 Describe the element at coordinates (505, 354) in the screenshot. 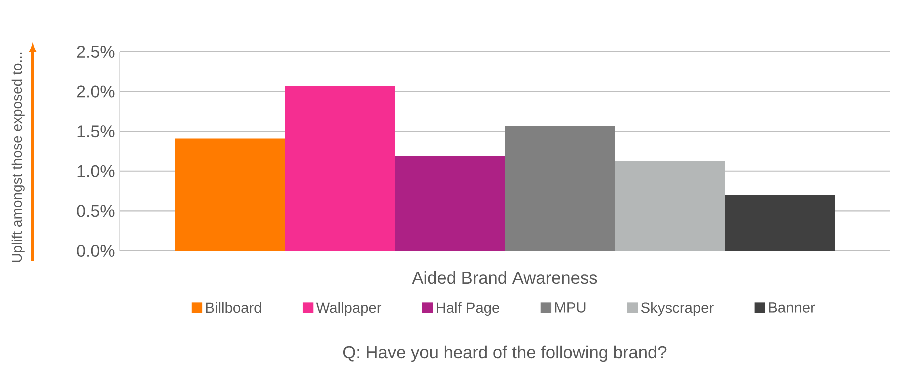

I see `text: Q: Have you heard of the following brand?` at that location.